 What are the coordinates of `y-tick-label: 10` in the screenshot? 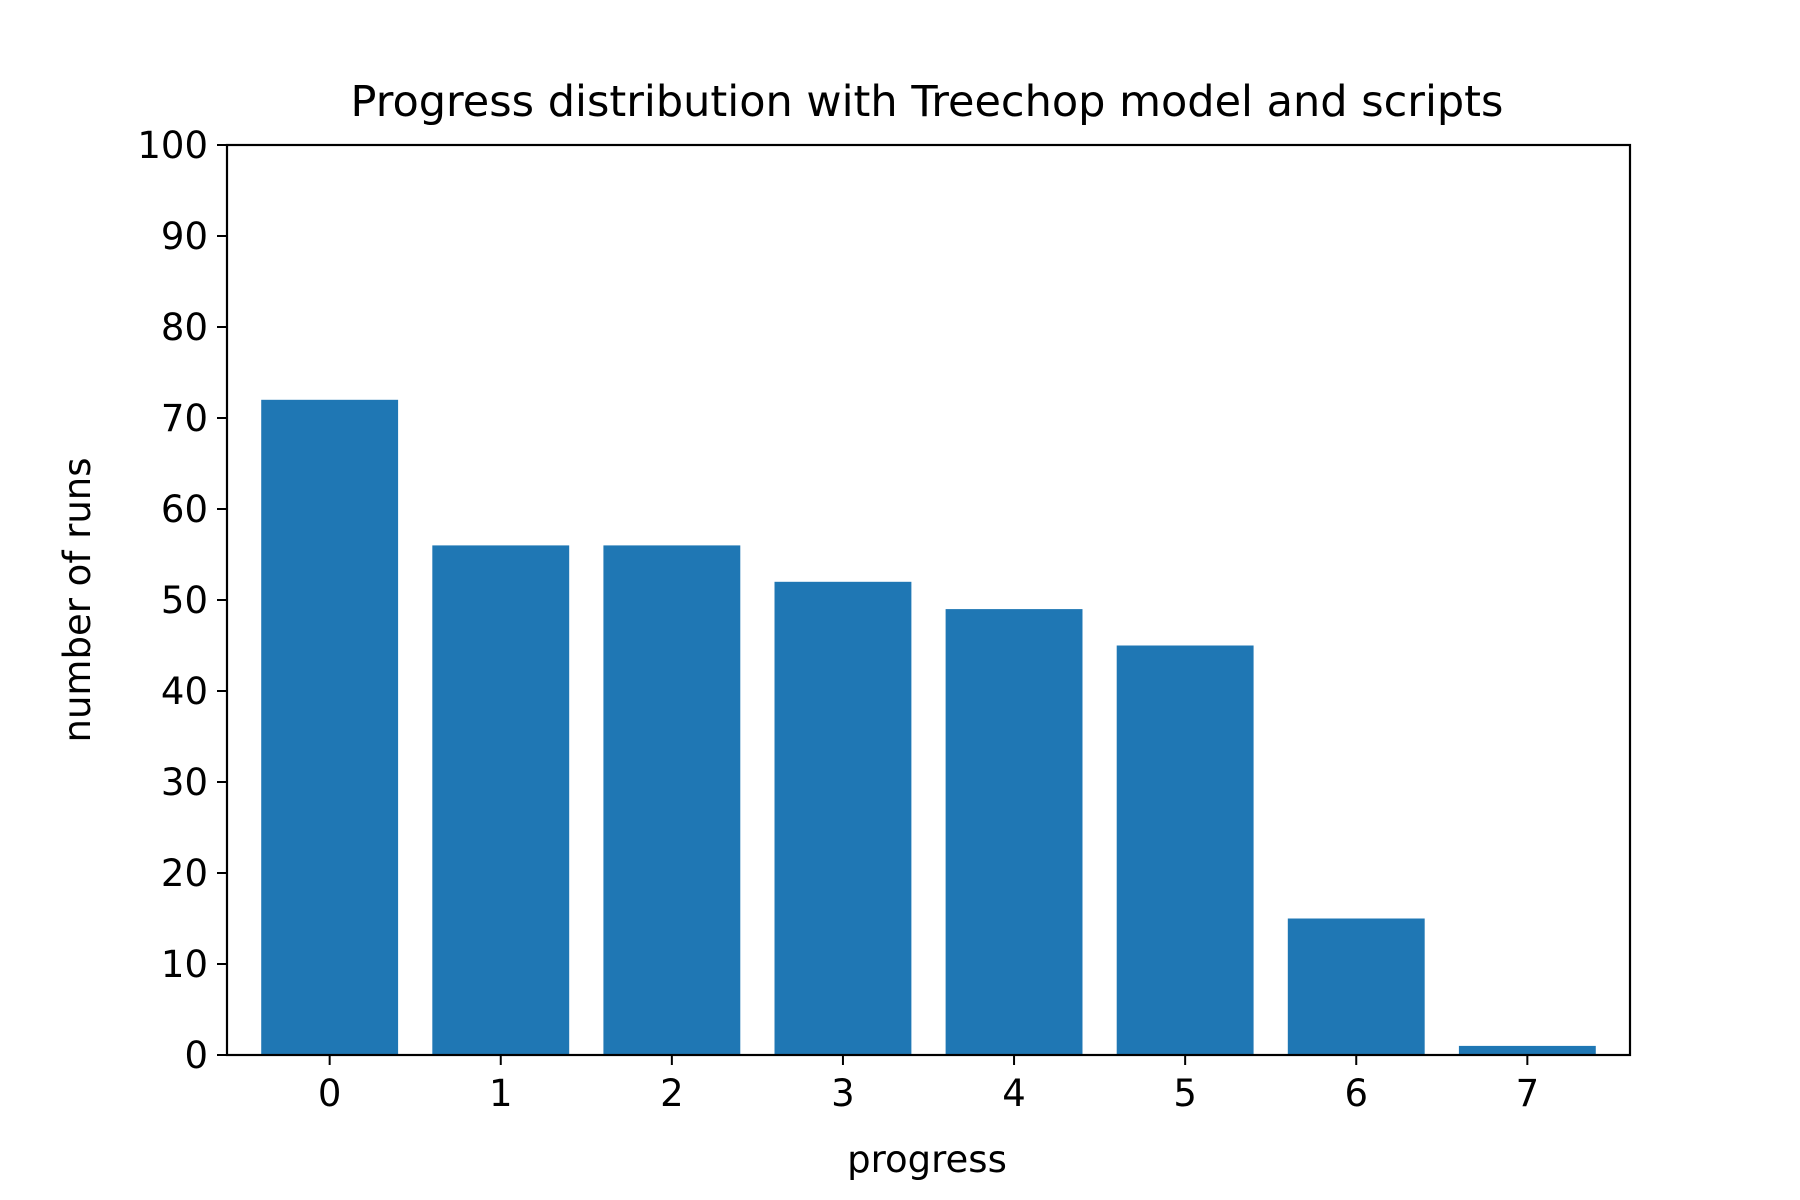 It's located at (184, 964).